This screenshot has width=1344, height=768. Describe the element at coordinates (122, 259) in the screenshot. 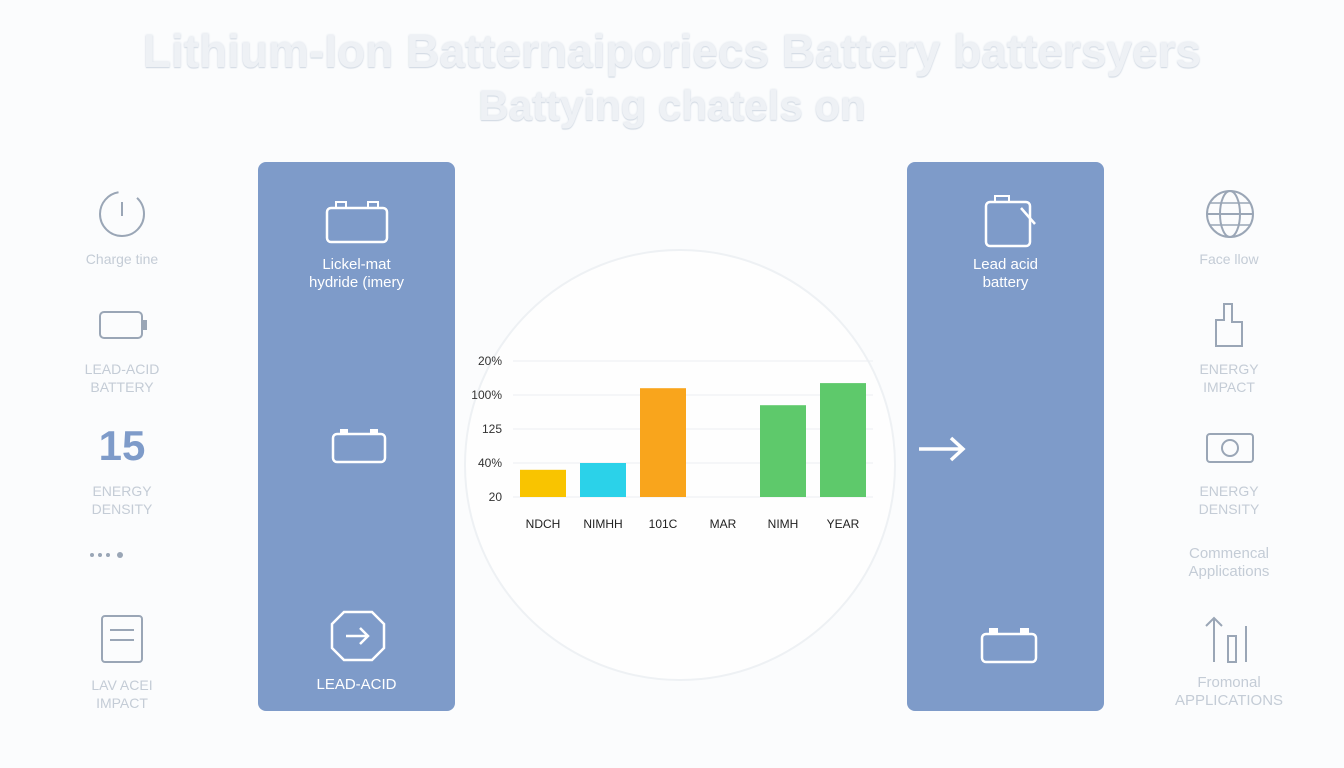

I see `side-label: Charge tine` at that location.